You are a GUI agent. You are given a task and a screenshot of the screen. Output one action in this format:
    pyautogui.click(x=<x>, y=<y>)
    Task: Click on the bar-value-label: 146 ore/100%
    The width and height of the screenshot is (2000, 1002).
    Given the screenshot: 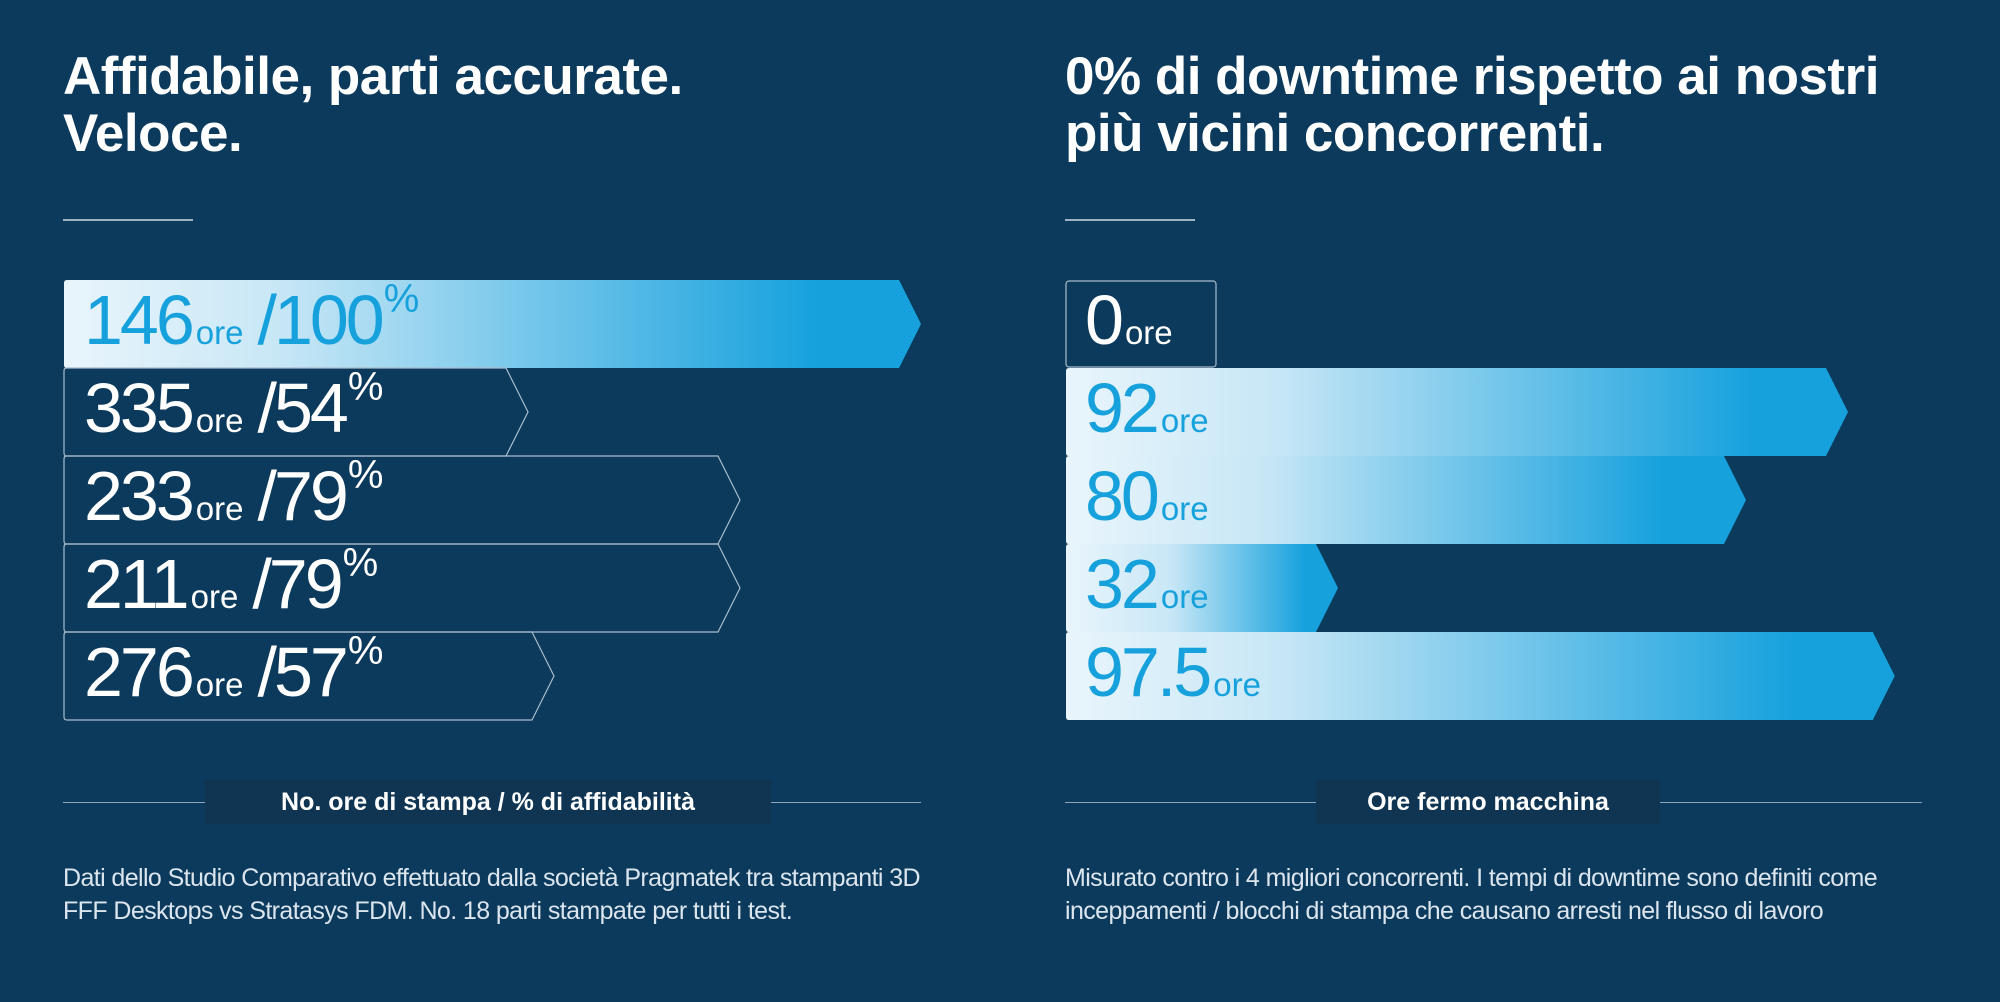 What is the action you would take?
    pyautogui.click(x=251, y=318)
    